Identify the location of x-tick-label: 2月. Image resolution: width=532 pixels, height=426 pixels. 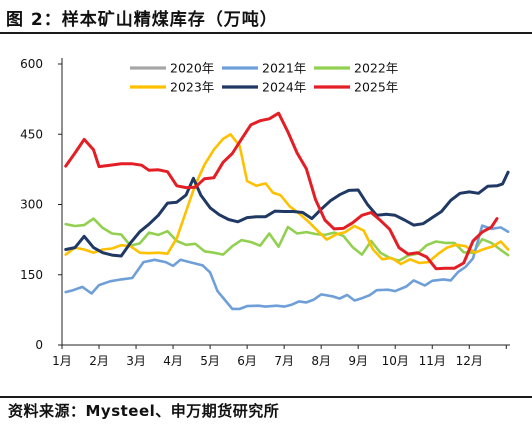
(99, 361).